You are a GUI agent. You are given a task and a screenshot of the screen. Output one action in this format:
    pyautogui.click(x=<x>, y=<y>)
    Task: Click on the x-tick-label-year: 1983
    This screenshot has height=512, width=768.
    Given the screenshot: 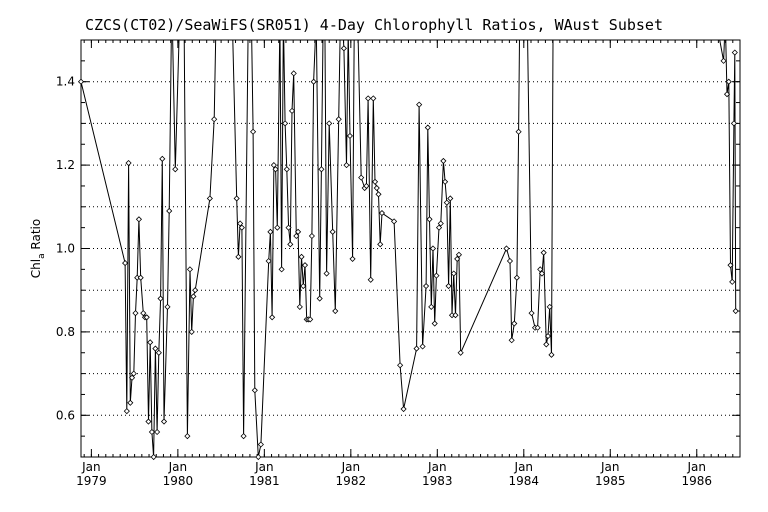 What is the action you would take?
    pyautogui.click(x=437, y=481)
    